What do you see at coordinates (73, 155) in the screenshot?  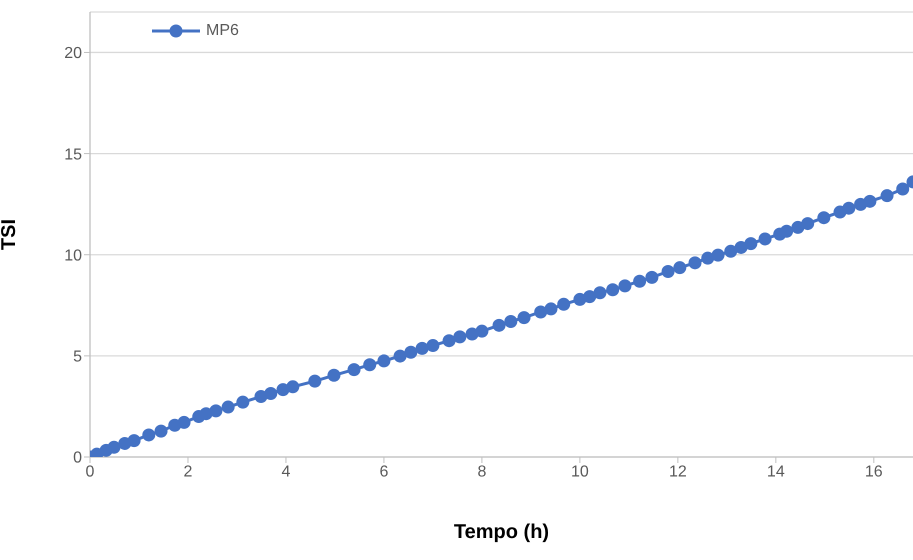 I see `y-tick-label: 15` at bounding box center [73, 155].